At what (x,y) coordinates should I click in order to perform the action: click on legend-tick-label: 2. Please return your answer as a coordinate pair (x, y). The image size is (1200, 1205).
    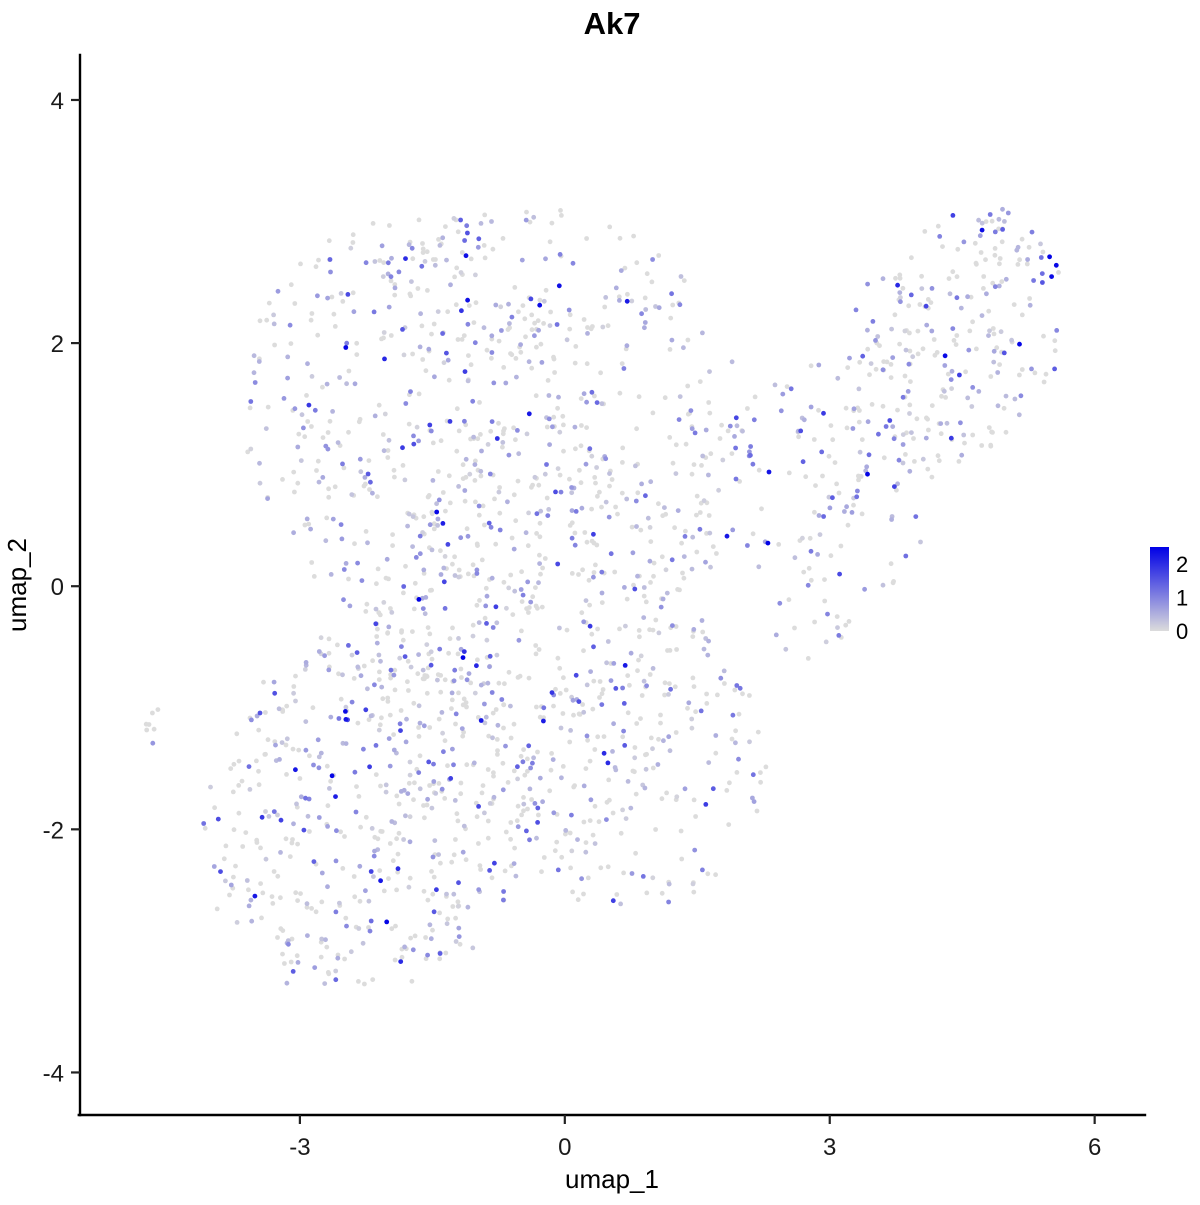
    Looking at the image, I should click on (1182, 564).